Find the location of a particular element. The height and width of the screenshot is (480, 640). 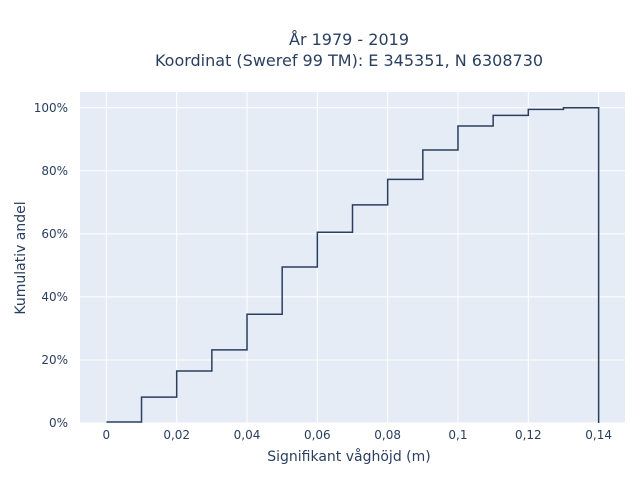

y-axis-ticks: 0% 20% 40% 60% 80% 100% is located at coordinates (51, 265).